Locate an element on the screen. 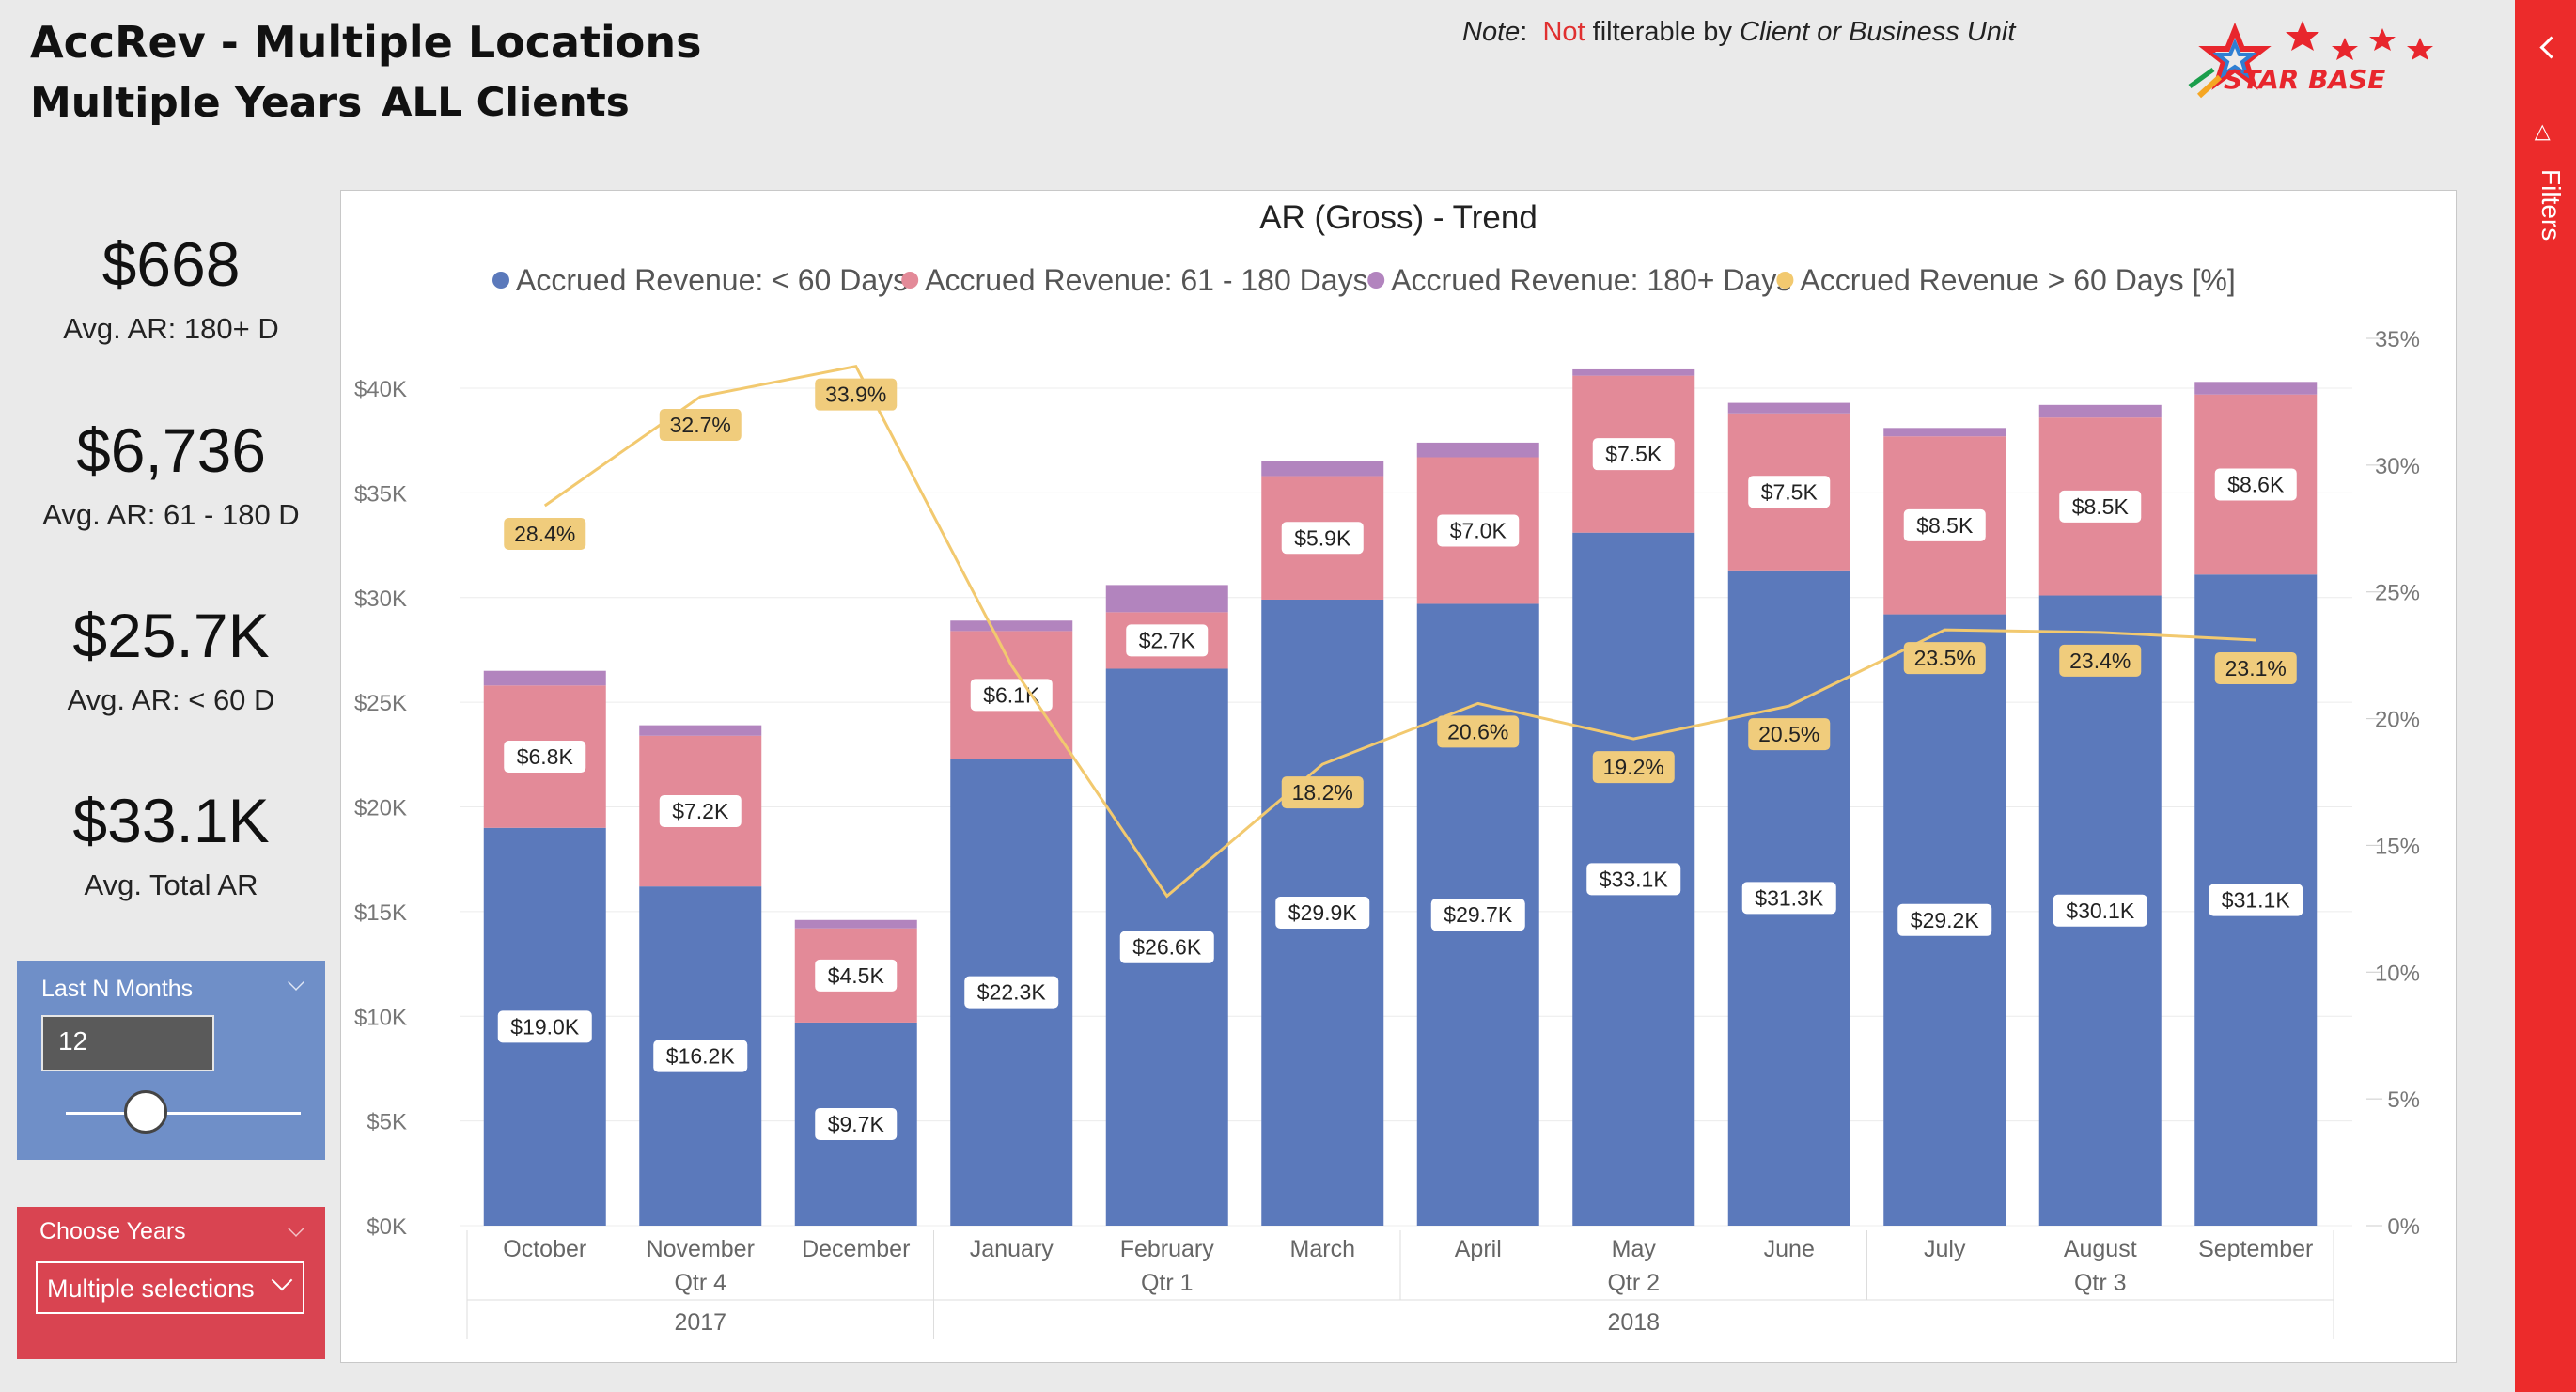  filters-pane-label: Filters is located at coordinates (2551, 205).